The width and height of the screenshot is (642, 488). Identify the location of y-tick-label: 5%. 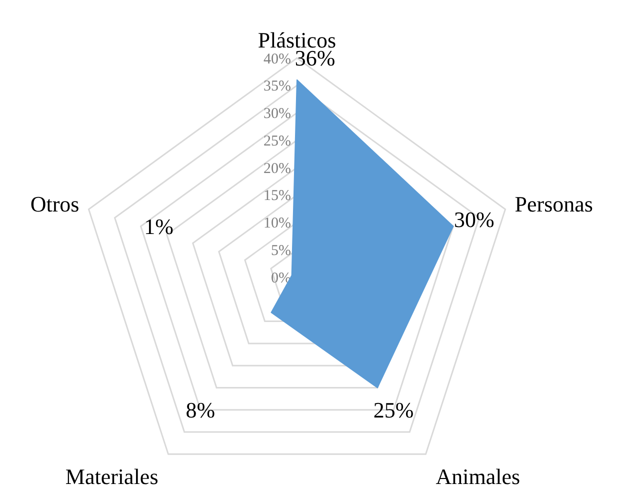
(281, 250).